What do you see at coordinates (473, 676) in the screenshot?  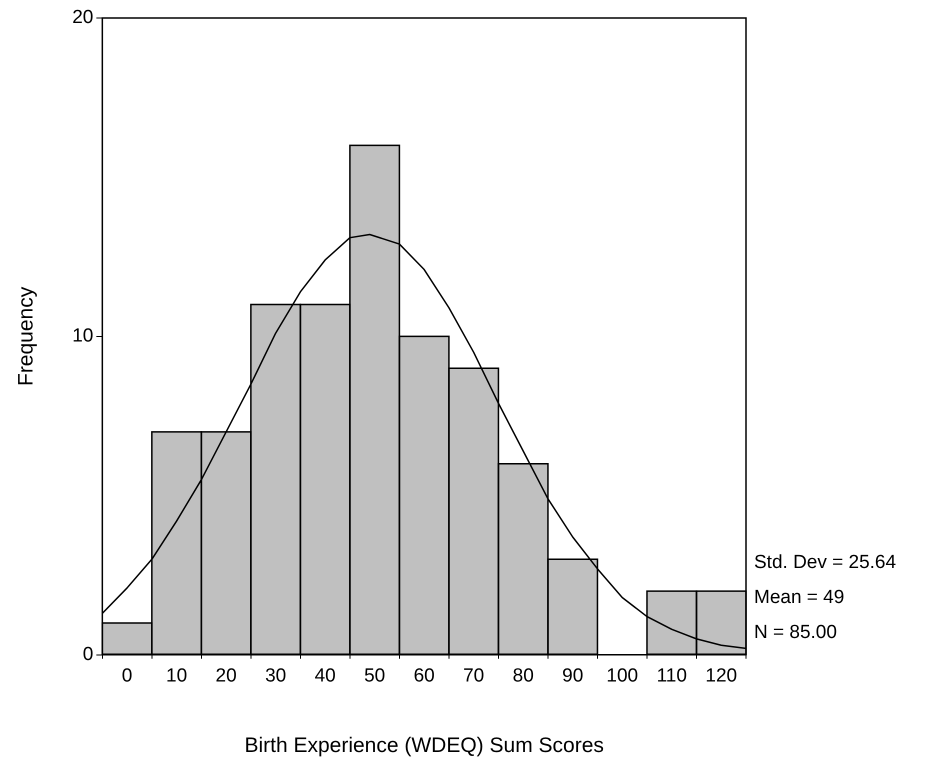 I see `x-tick-label: 70` at bounding box center [473, 676].